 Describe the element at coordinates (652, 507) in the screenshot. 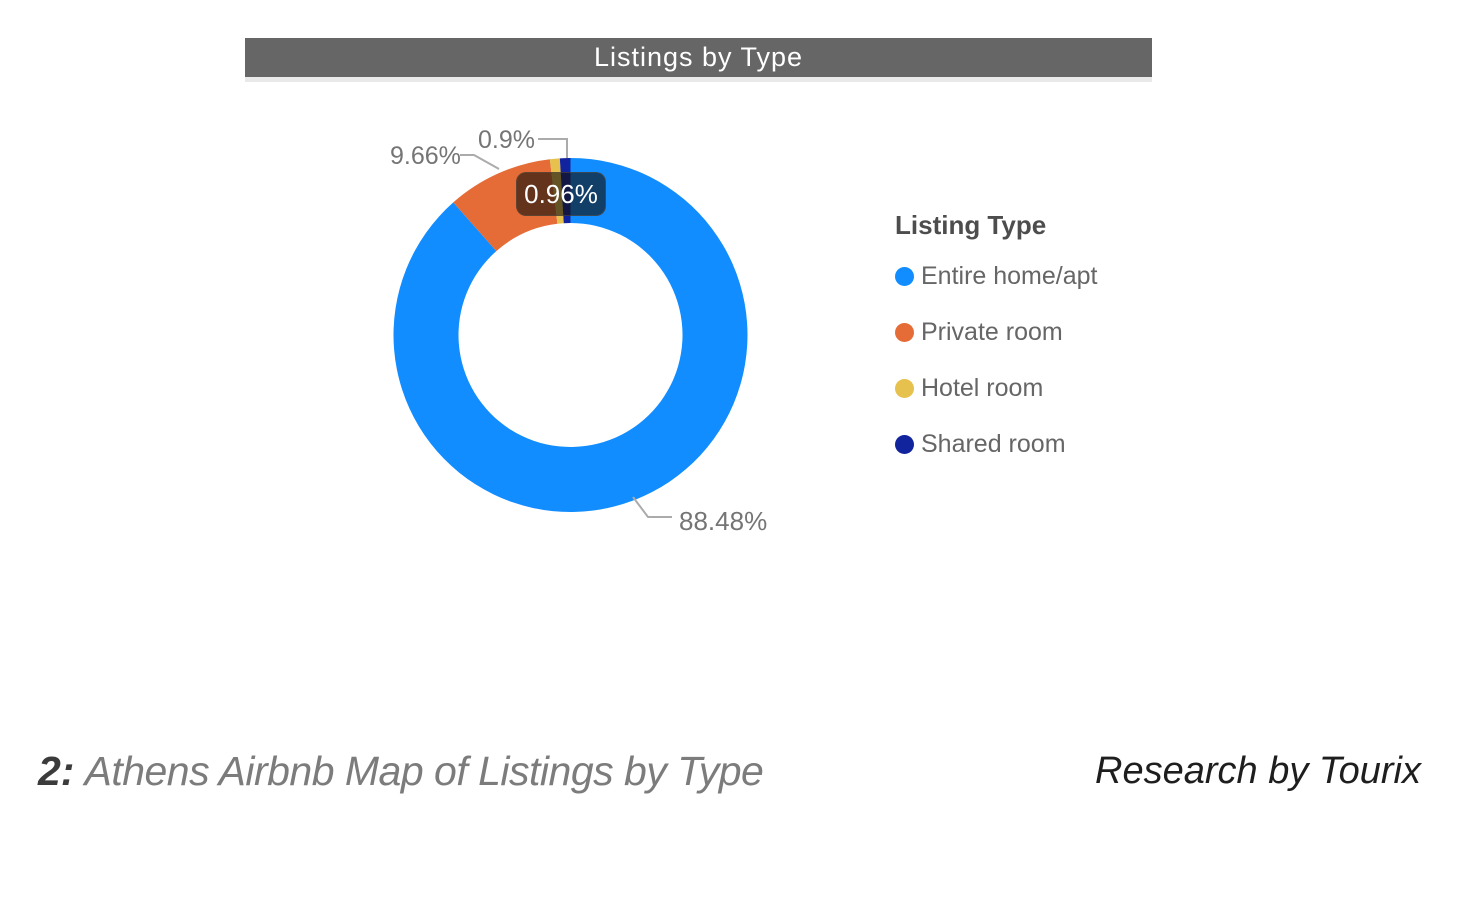

I see `leader-line-entire` at that location.